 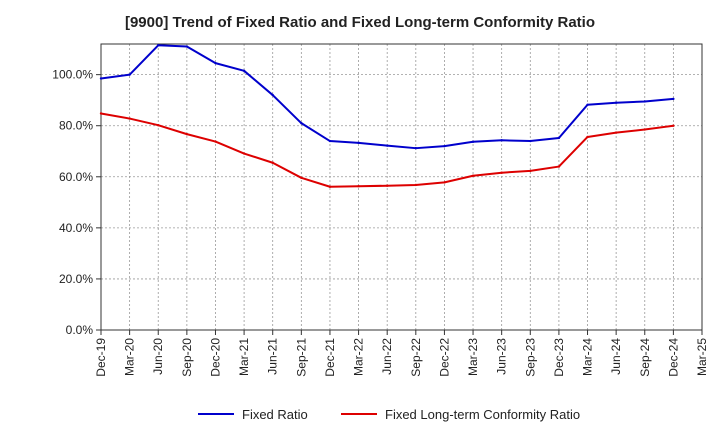 I want to click on y-tick-label: 40.0%, so click(x=76, y=228).